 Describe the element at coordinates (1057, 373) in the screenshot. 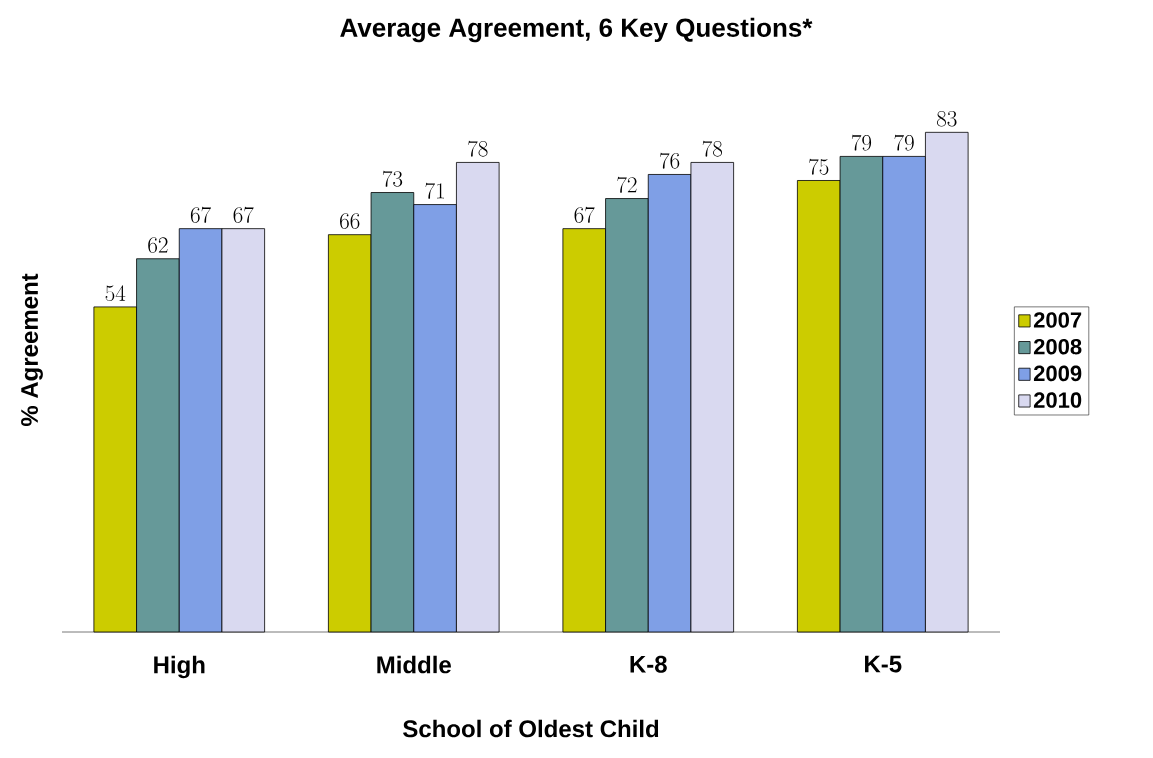

I see `legend-label: 2009` at that location.